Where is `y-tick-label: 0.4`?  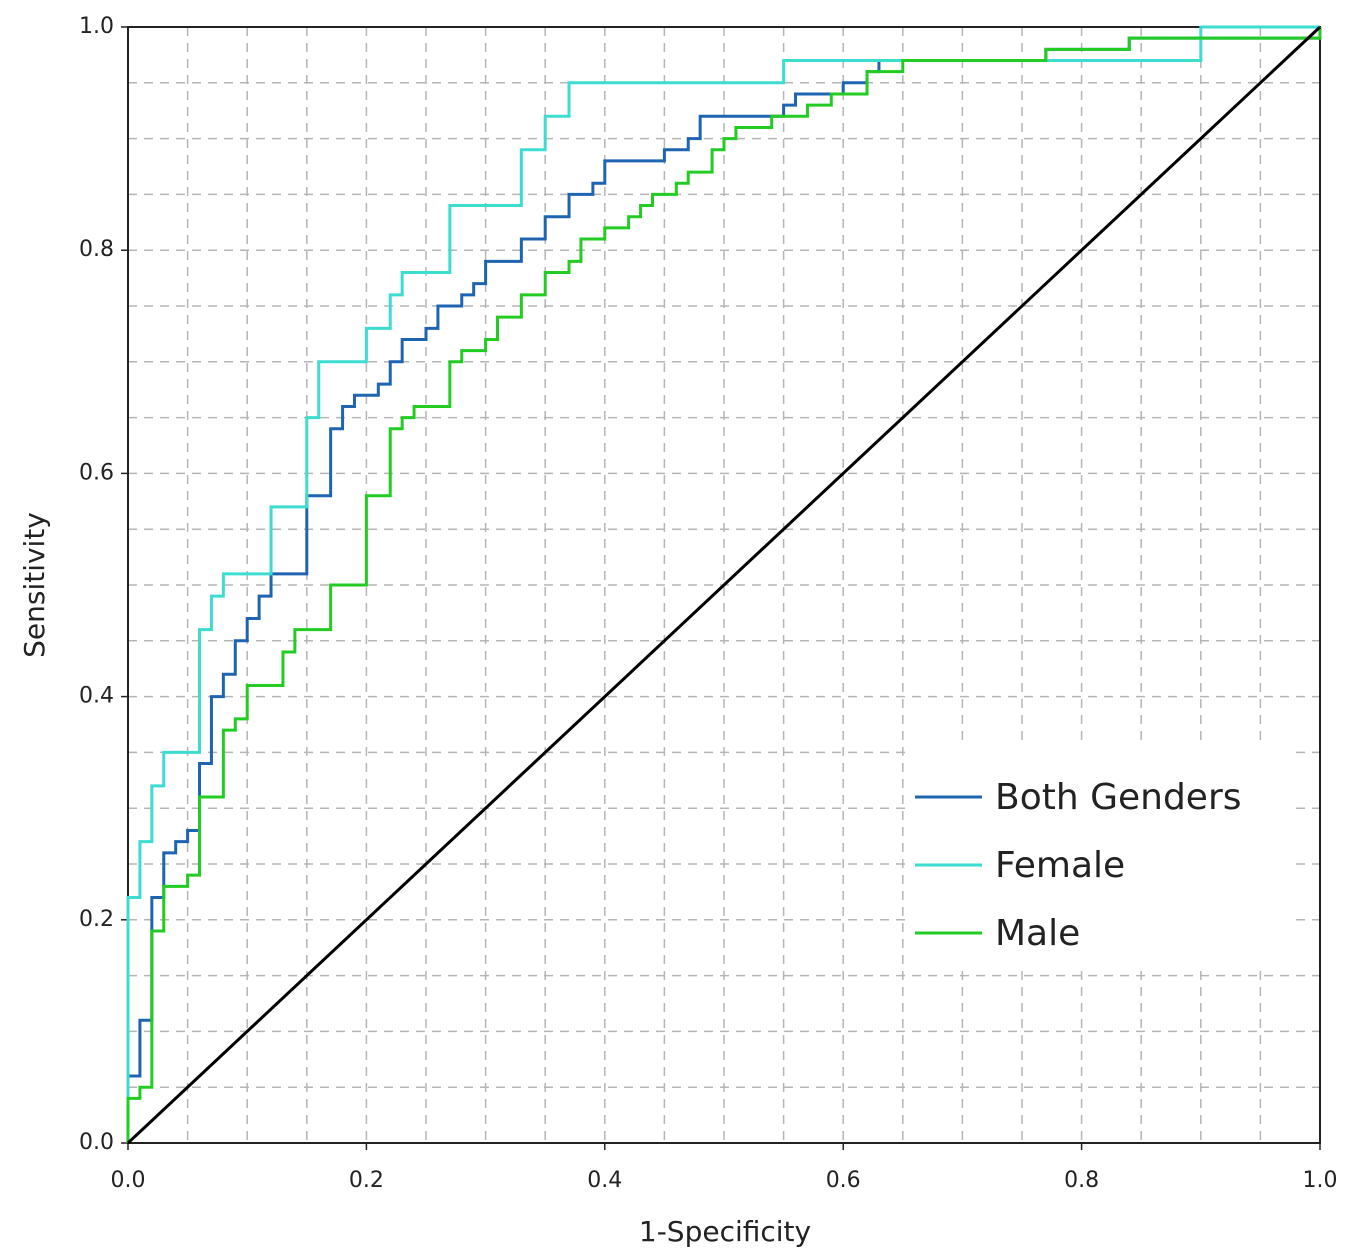 y-tick-label: 0.4 is located at coordinates (96, 696).